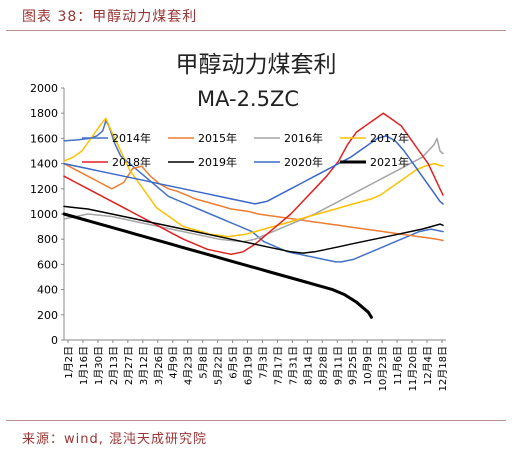 Image resolution: width=512 pixels, height=456 pixels. What do you see at coordinates (110, 17) in the screenshot?
I see `figure-label: 图表 38：甲醇动力煤套利` at bounding box center [110, 17].